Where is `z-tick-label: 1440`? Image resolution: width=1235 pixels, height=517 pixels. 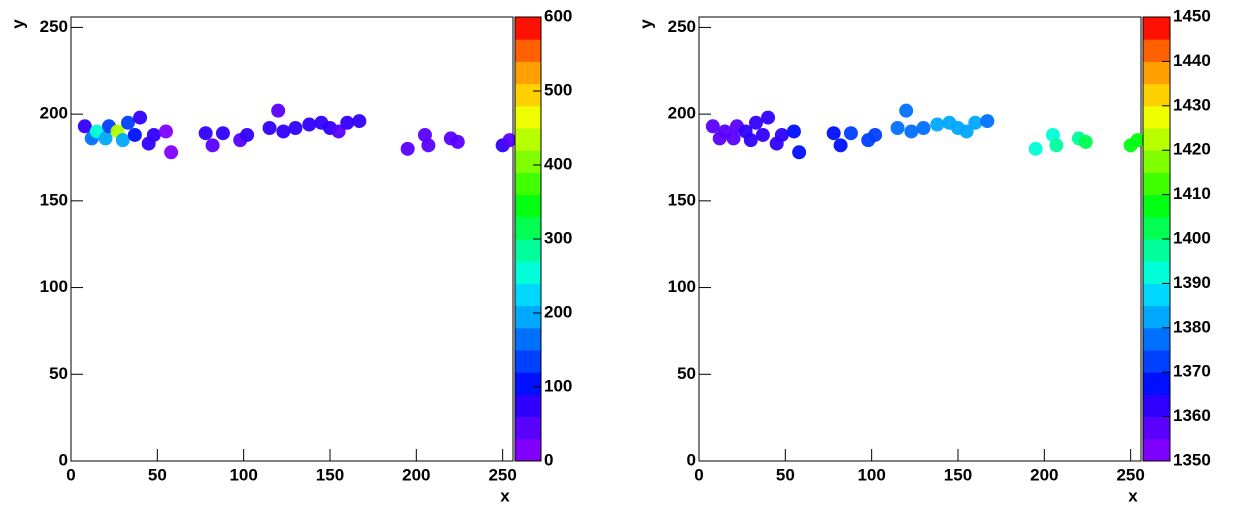
z-tick-label: 1440 is located at coordinates (1192, 60).